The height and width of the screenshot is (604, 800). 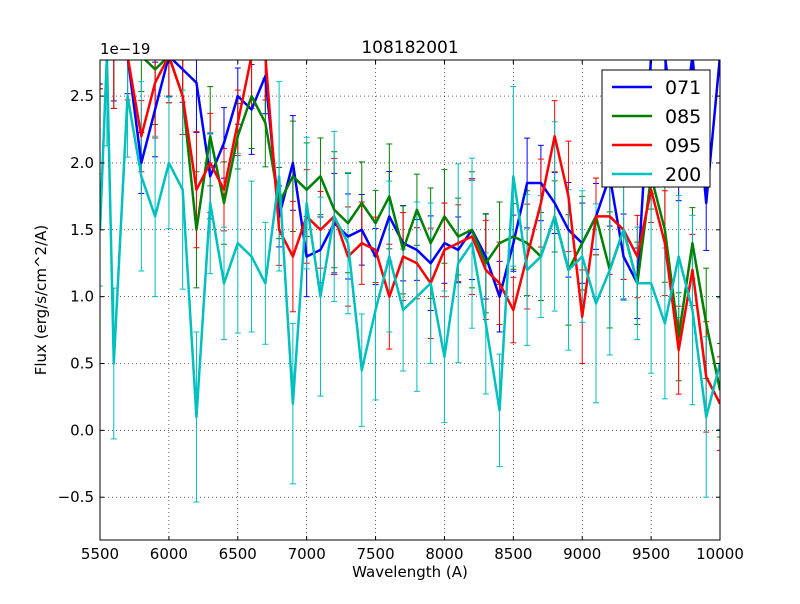 What do you see at coordinates (82, 163) in the screenshot?
I see `y-tick-label: 2.0` at bounding box center [82, 163].